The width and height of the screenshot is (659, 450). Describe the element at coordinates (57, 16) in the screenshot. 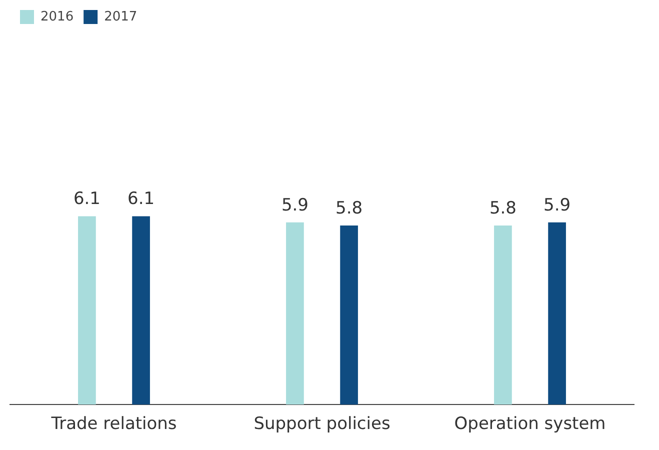

I see `legend-label: 2016` at that location.